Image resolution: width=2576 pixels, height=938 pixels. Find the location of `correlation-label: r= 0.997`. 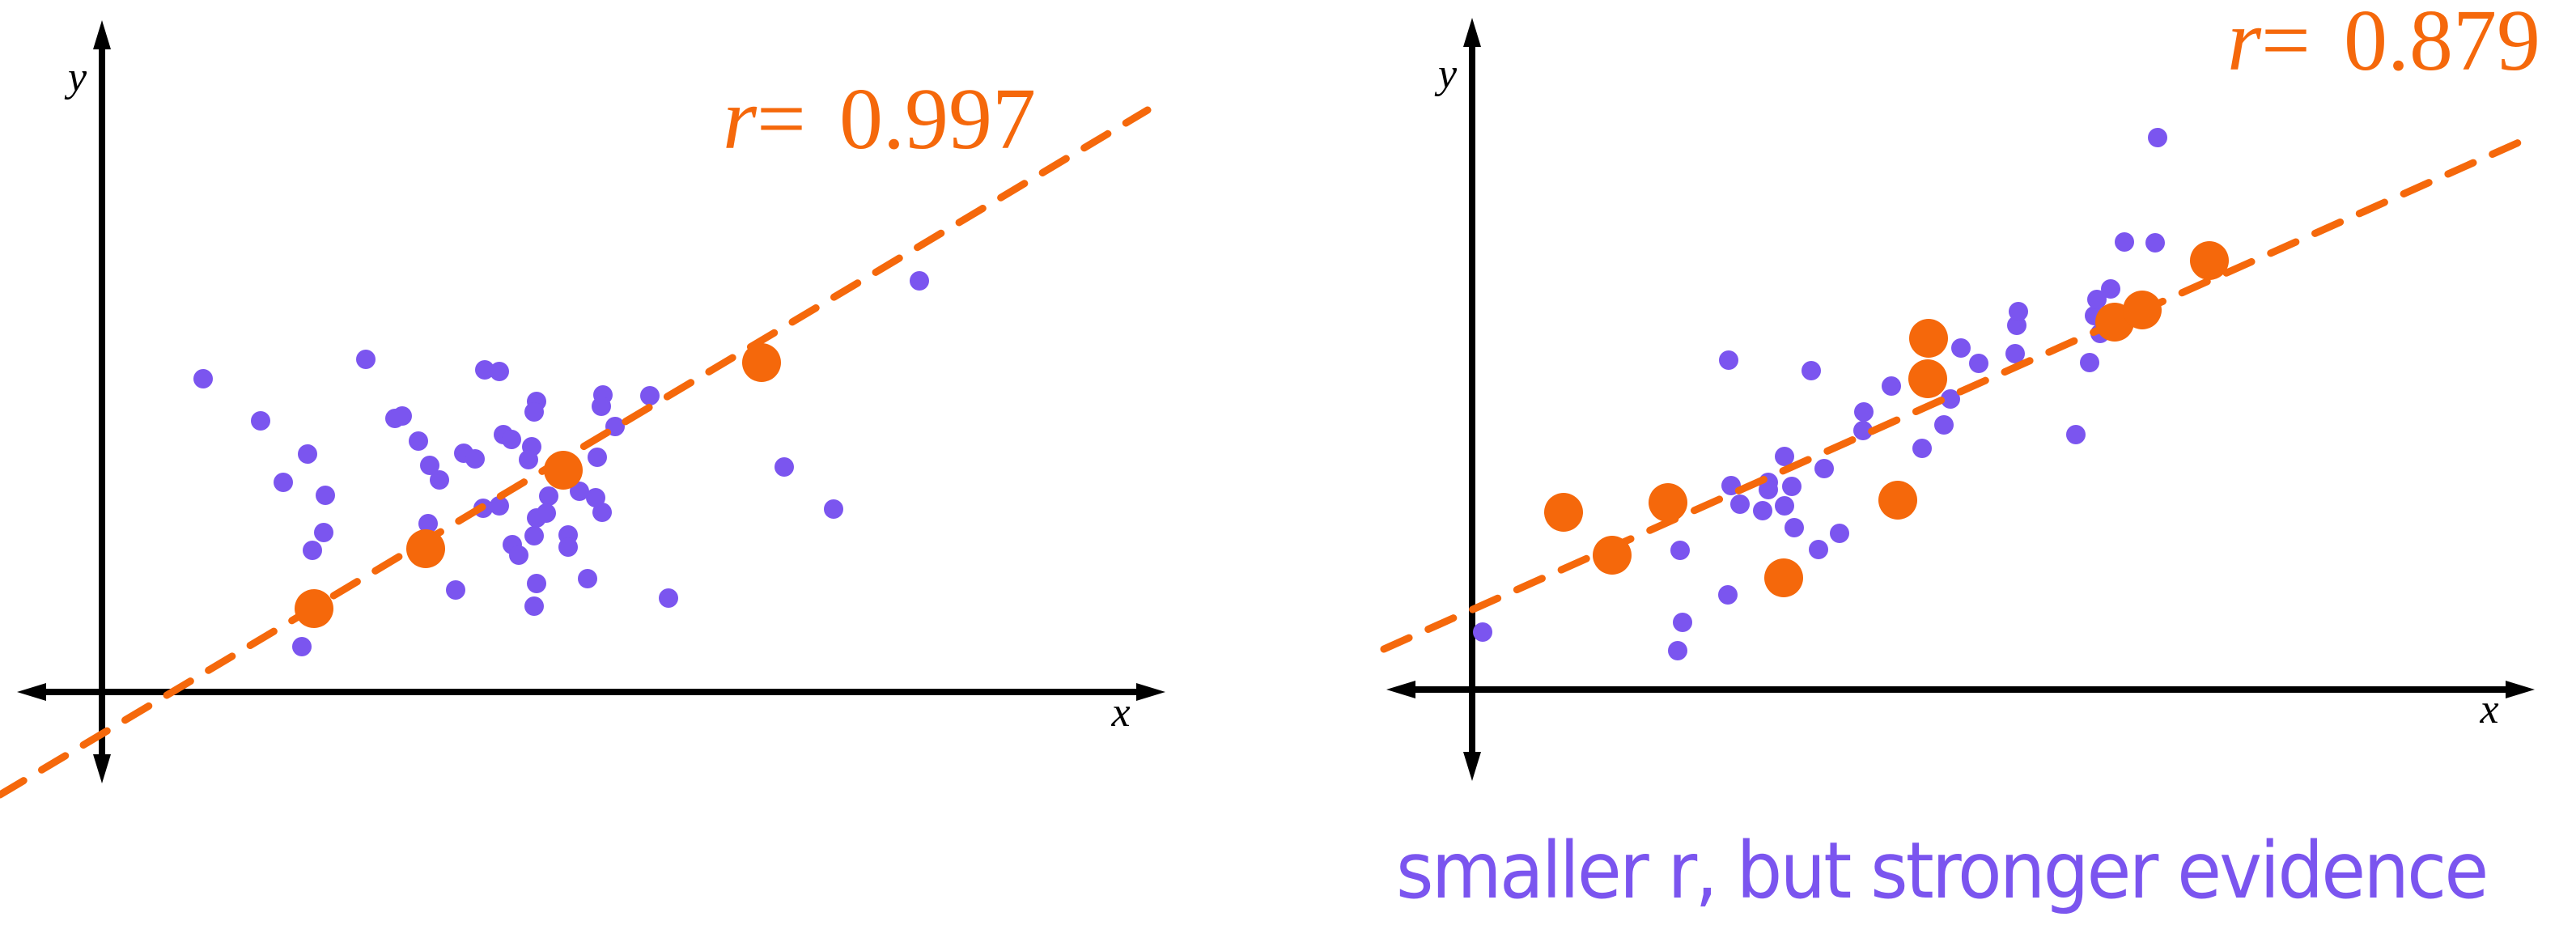

correlation-label: r= 0.997 is located at coordinates (879, 119).